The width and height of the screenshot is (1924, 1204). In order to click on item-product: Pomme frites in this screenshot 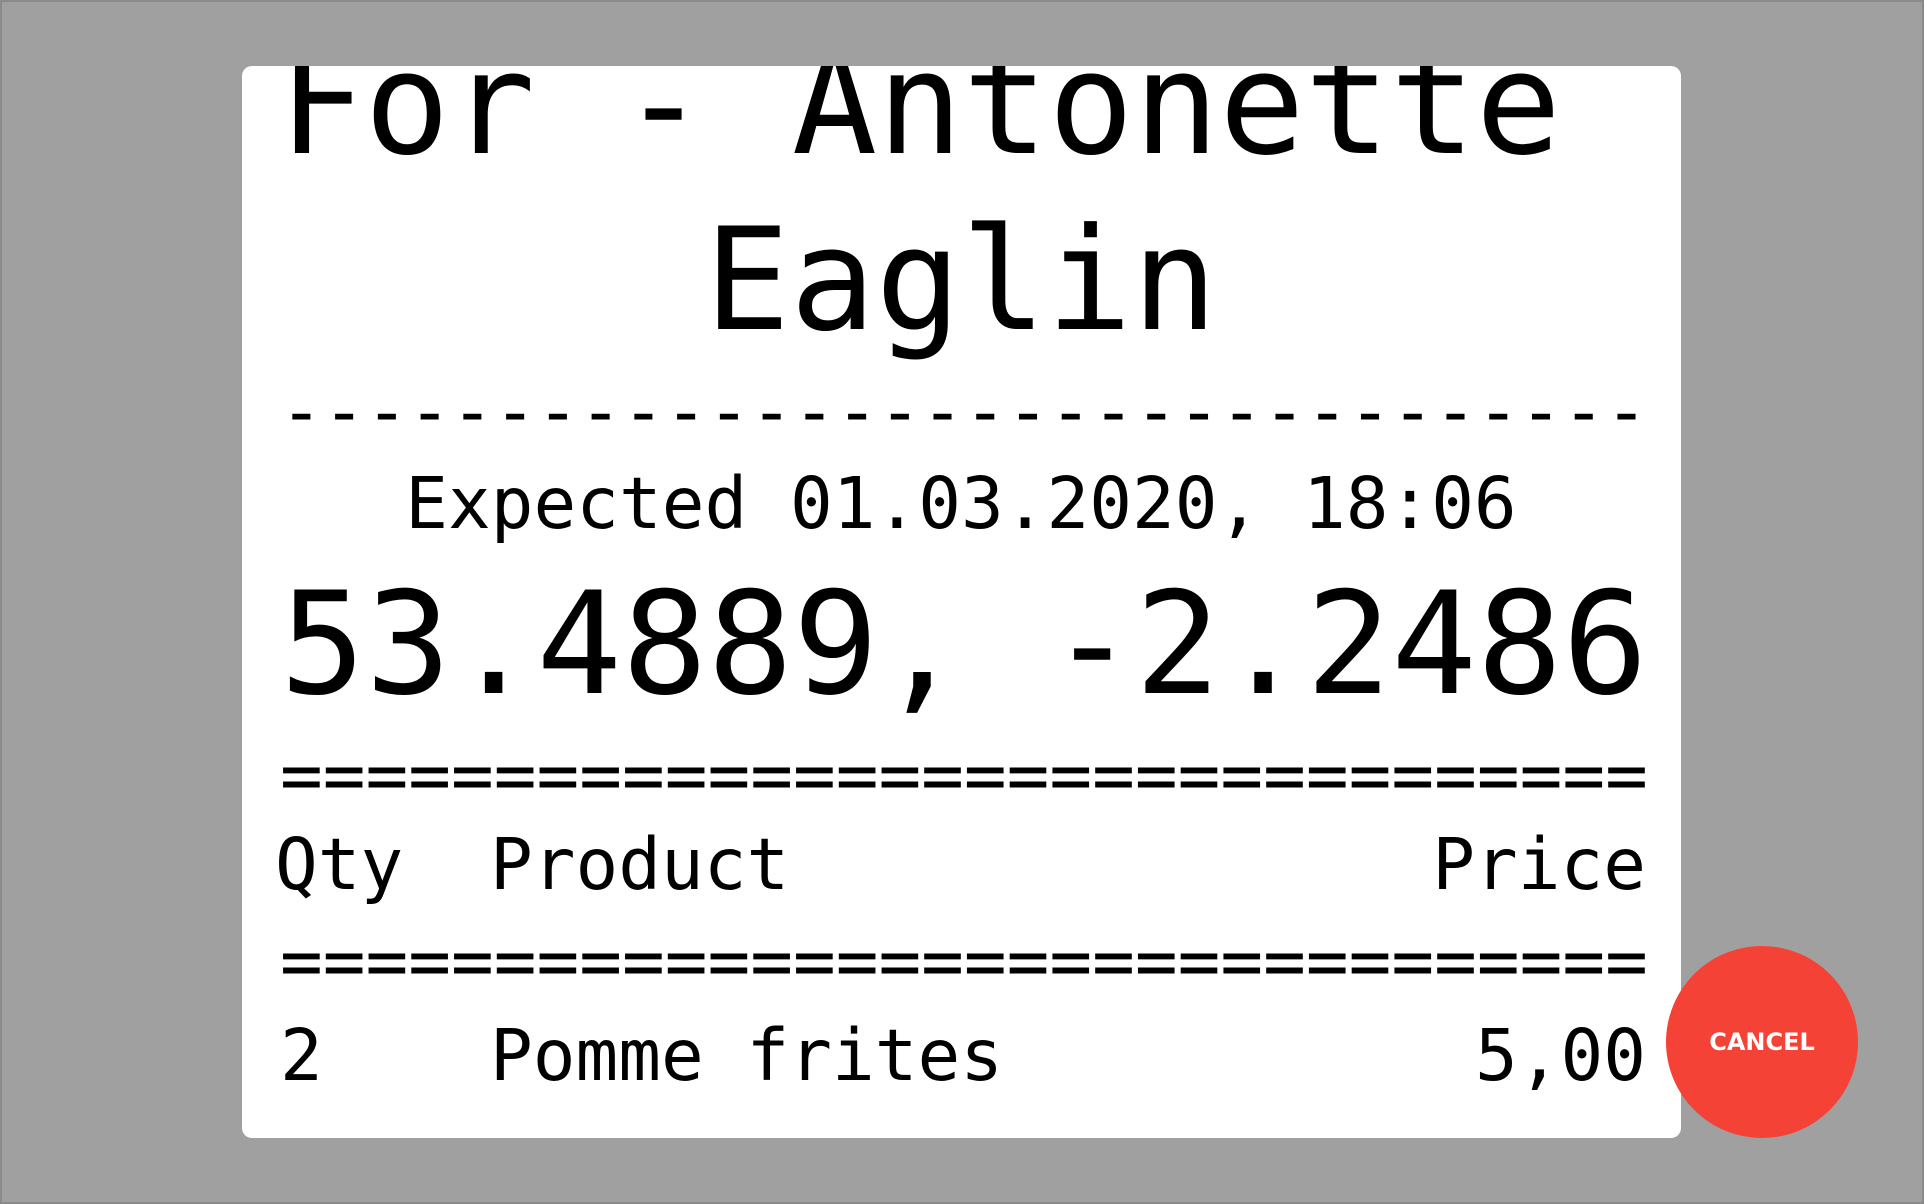, I will do `click(746, 1055)`.